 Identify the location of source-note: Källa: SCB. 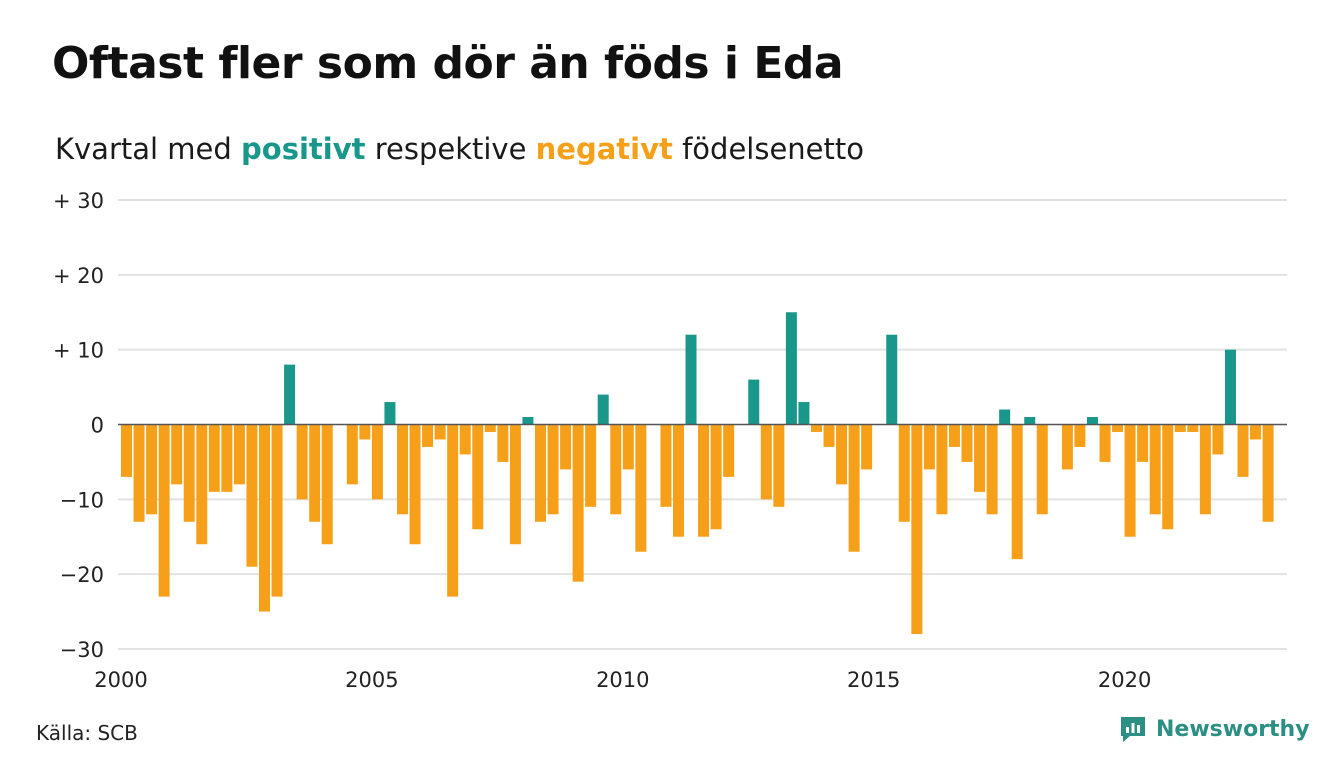
(87, 733).